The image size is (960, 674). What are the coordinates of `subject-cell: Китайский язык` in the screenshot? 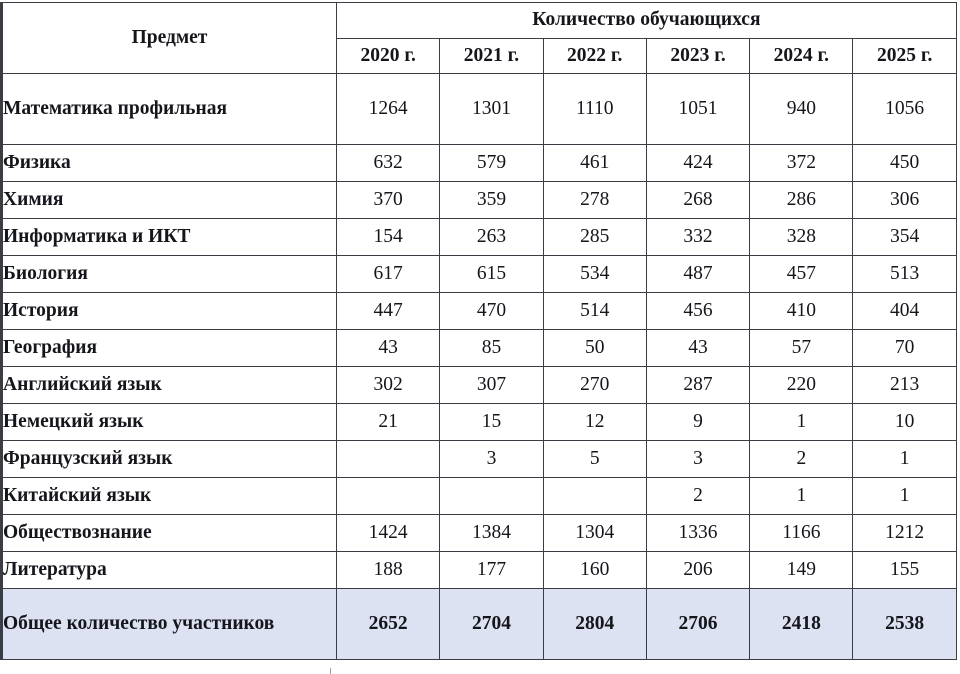 It's located at (169, 496).